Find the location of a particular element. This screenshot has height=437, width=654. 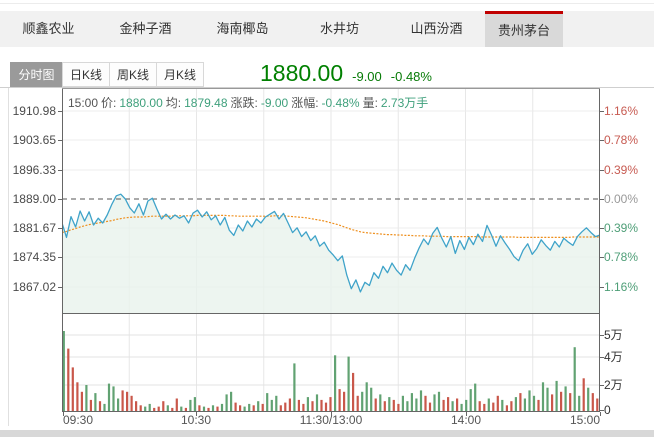

info-label: 均: is located at coordinates (173, 103).